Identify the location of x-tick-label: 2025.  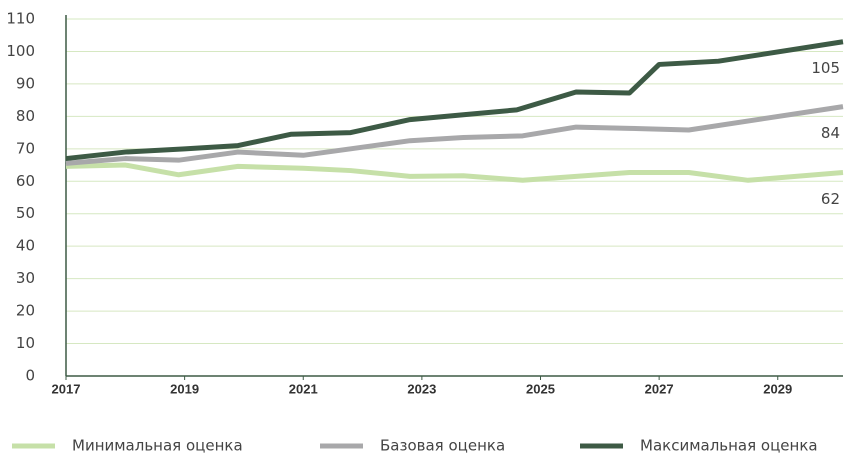
(540, 388).